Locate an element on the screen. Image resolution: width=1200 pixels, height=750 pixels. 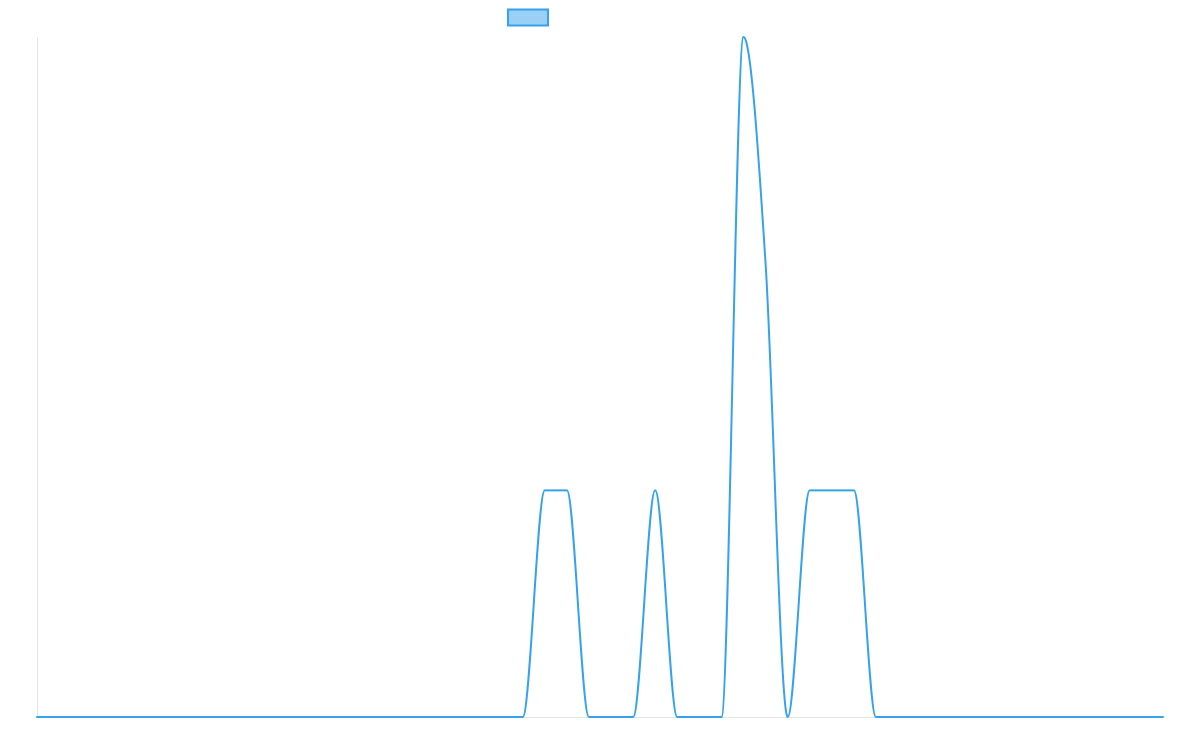
legend-swatch is located at coordinates (528, 17).